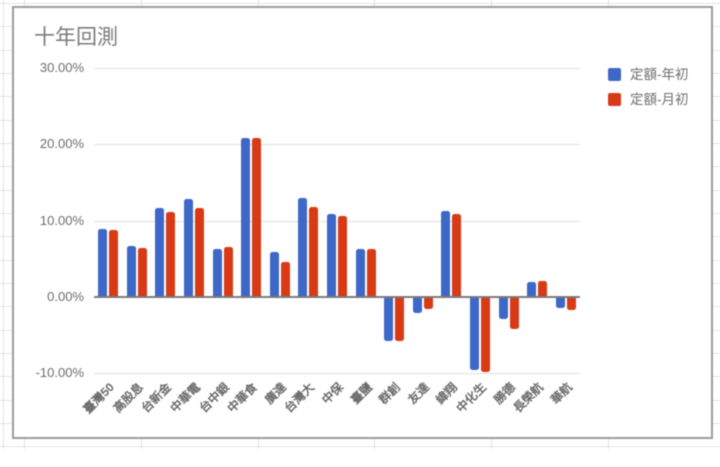  I want to click on legend-label: 定額-月初, so click(659, 99).